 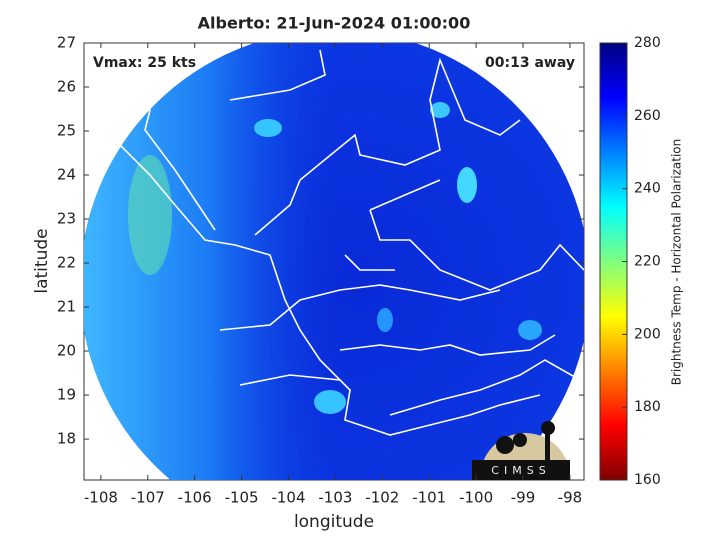 What do you see at coordinates (195, 498) in the screenshot?
I see `x-tick-label: -106` at bounding box center [195, 498].